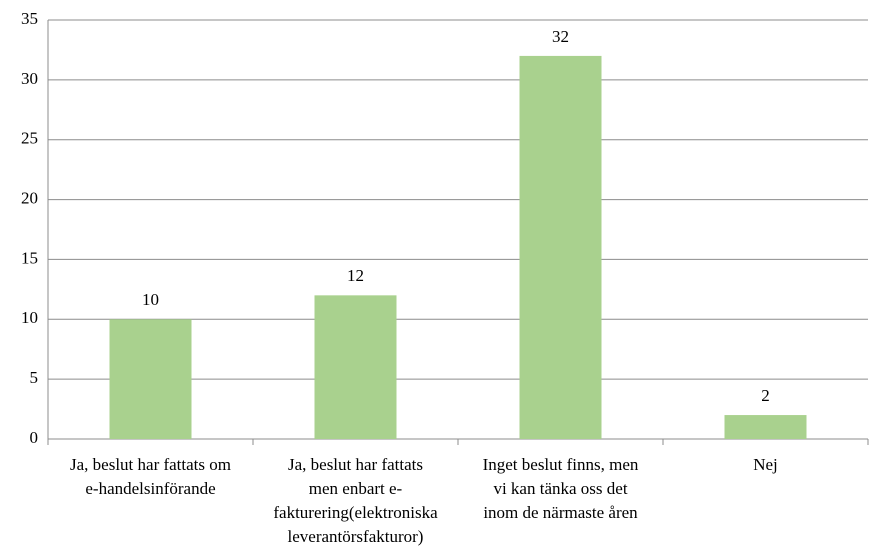 The height and width of the screenshot is (548, 869). I want to click on x-tick-label: Inget beslut finns, men, so click(561, 464).